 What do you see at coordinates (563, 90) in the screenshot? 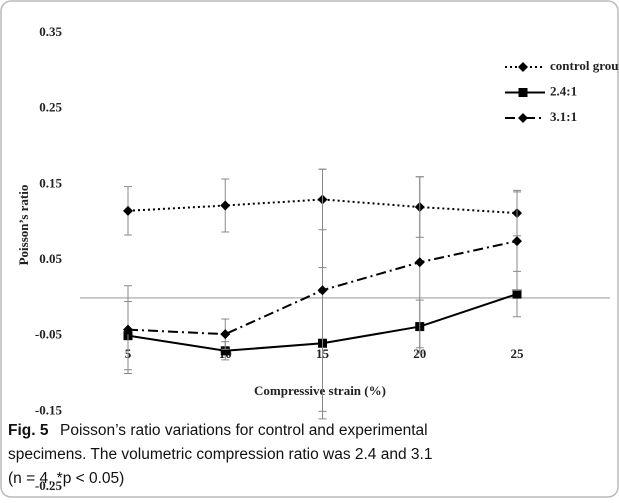
I see `legend-label: 2.4:1` at bounding box center [563, 90].